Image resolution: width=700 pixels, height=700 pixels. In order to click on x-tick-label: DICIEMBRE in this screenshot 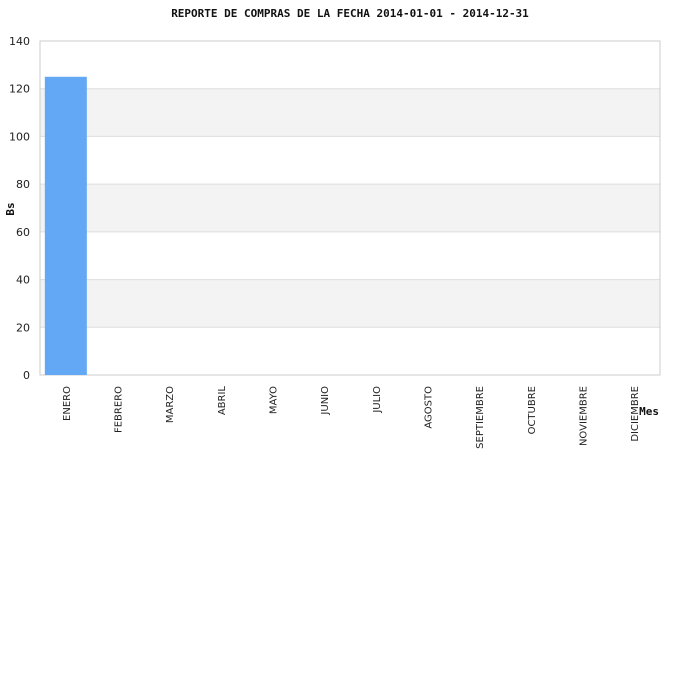, I will do `click(635, 414)`.